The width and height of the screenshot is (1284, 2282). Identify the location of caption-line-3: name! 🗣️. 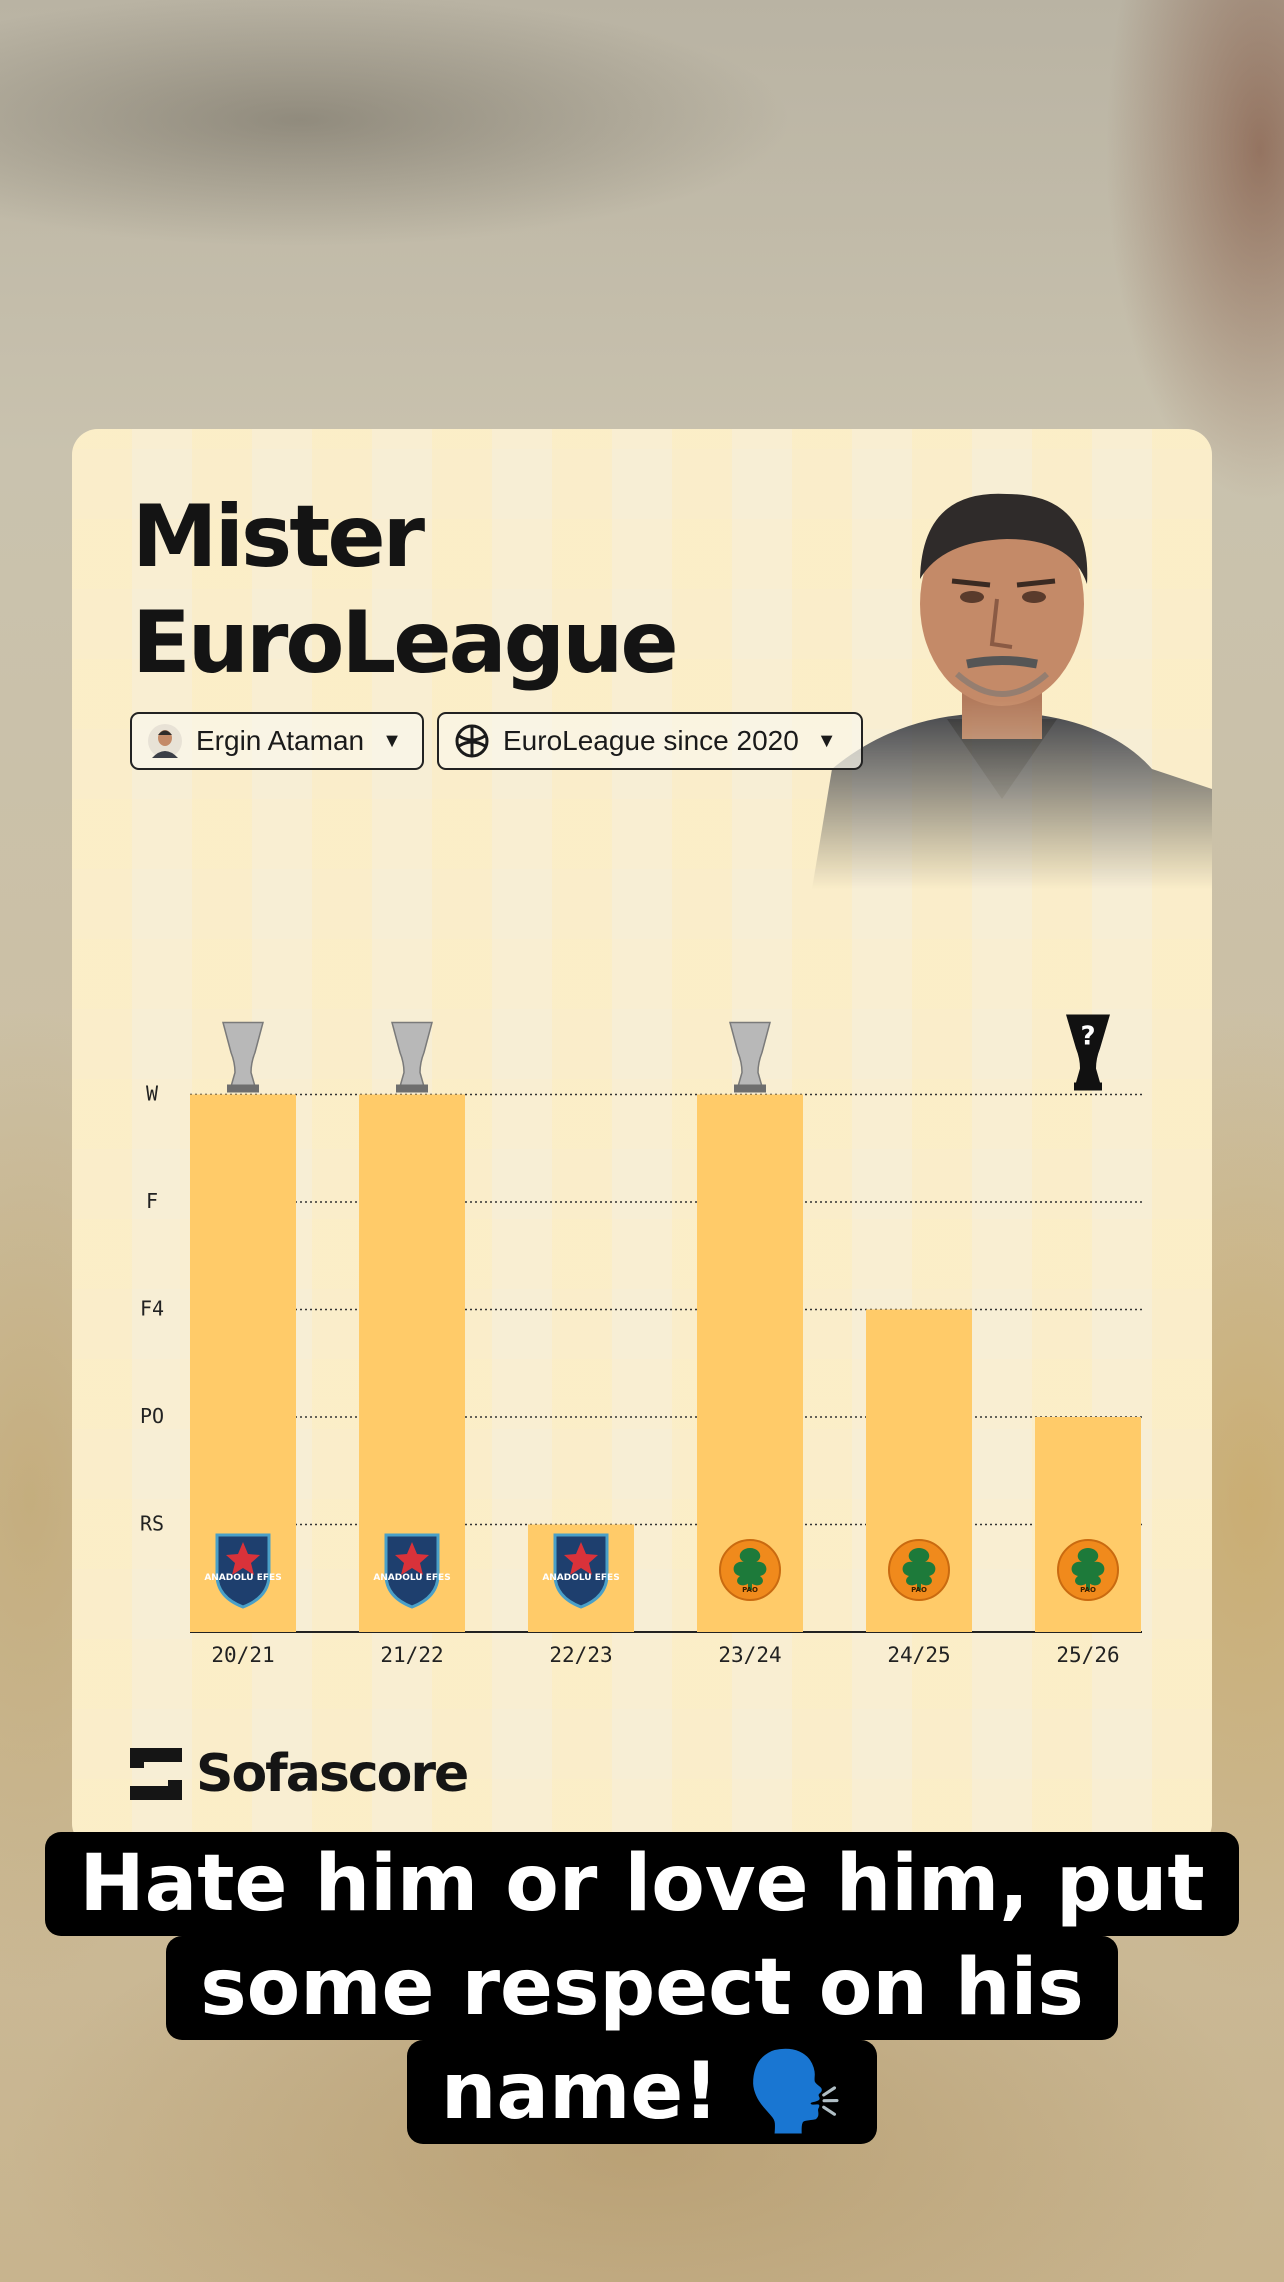
(642, 2092).